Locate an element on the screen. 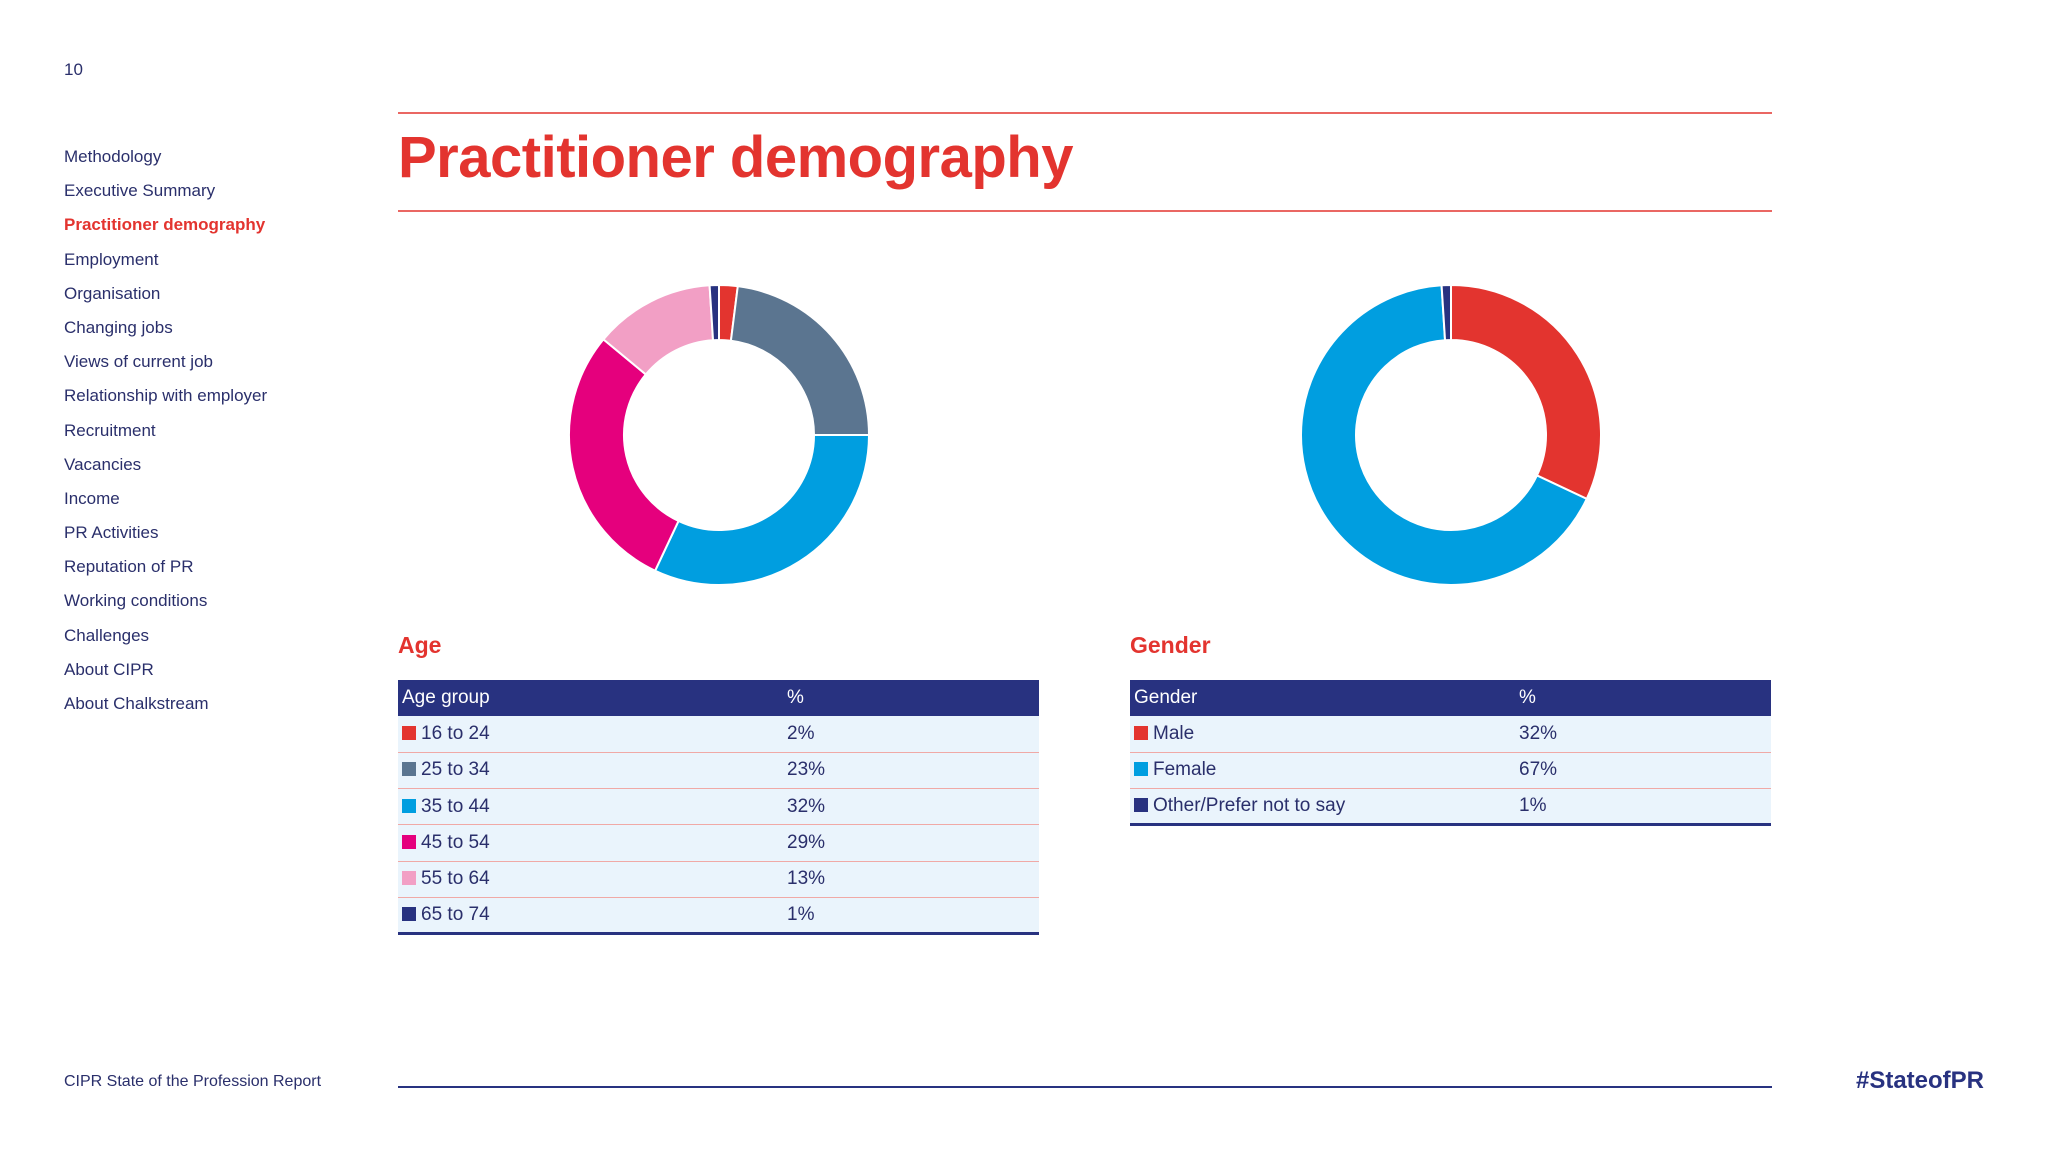 This screenshot has width=2048, height=1152. table-header-row: Age group % is located at coordinates (718, 698).